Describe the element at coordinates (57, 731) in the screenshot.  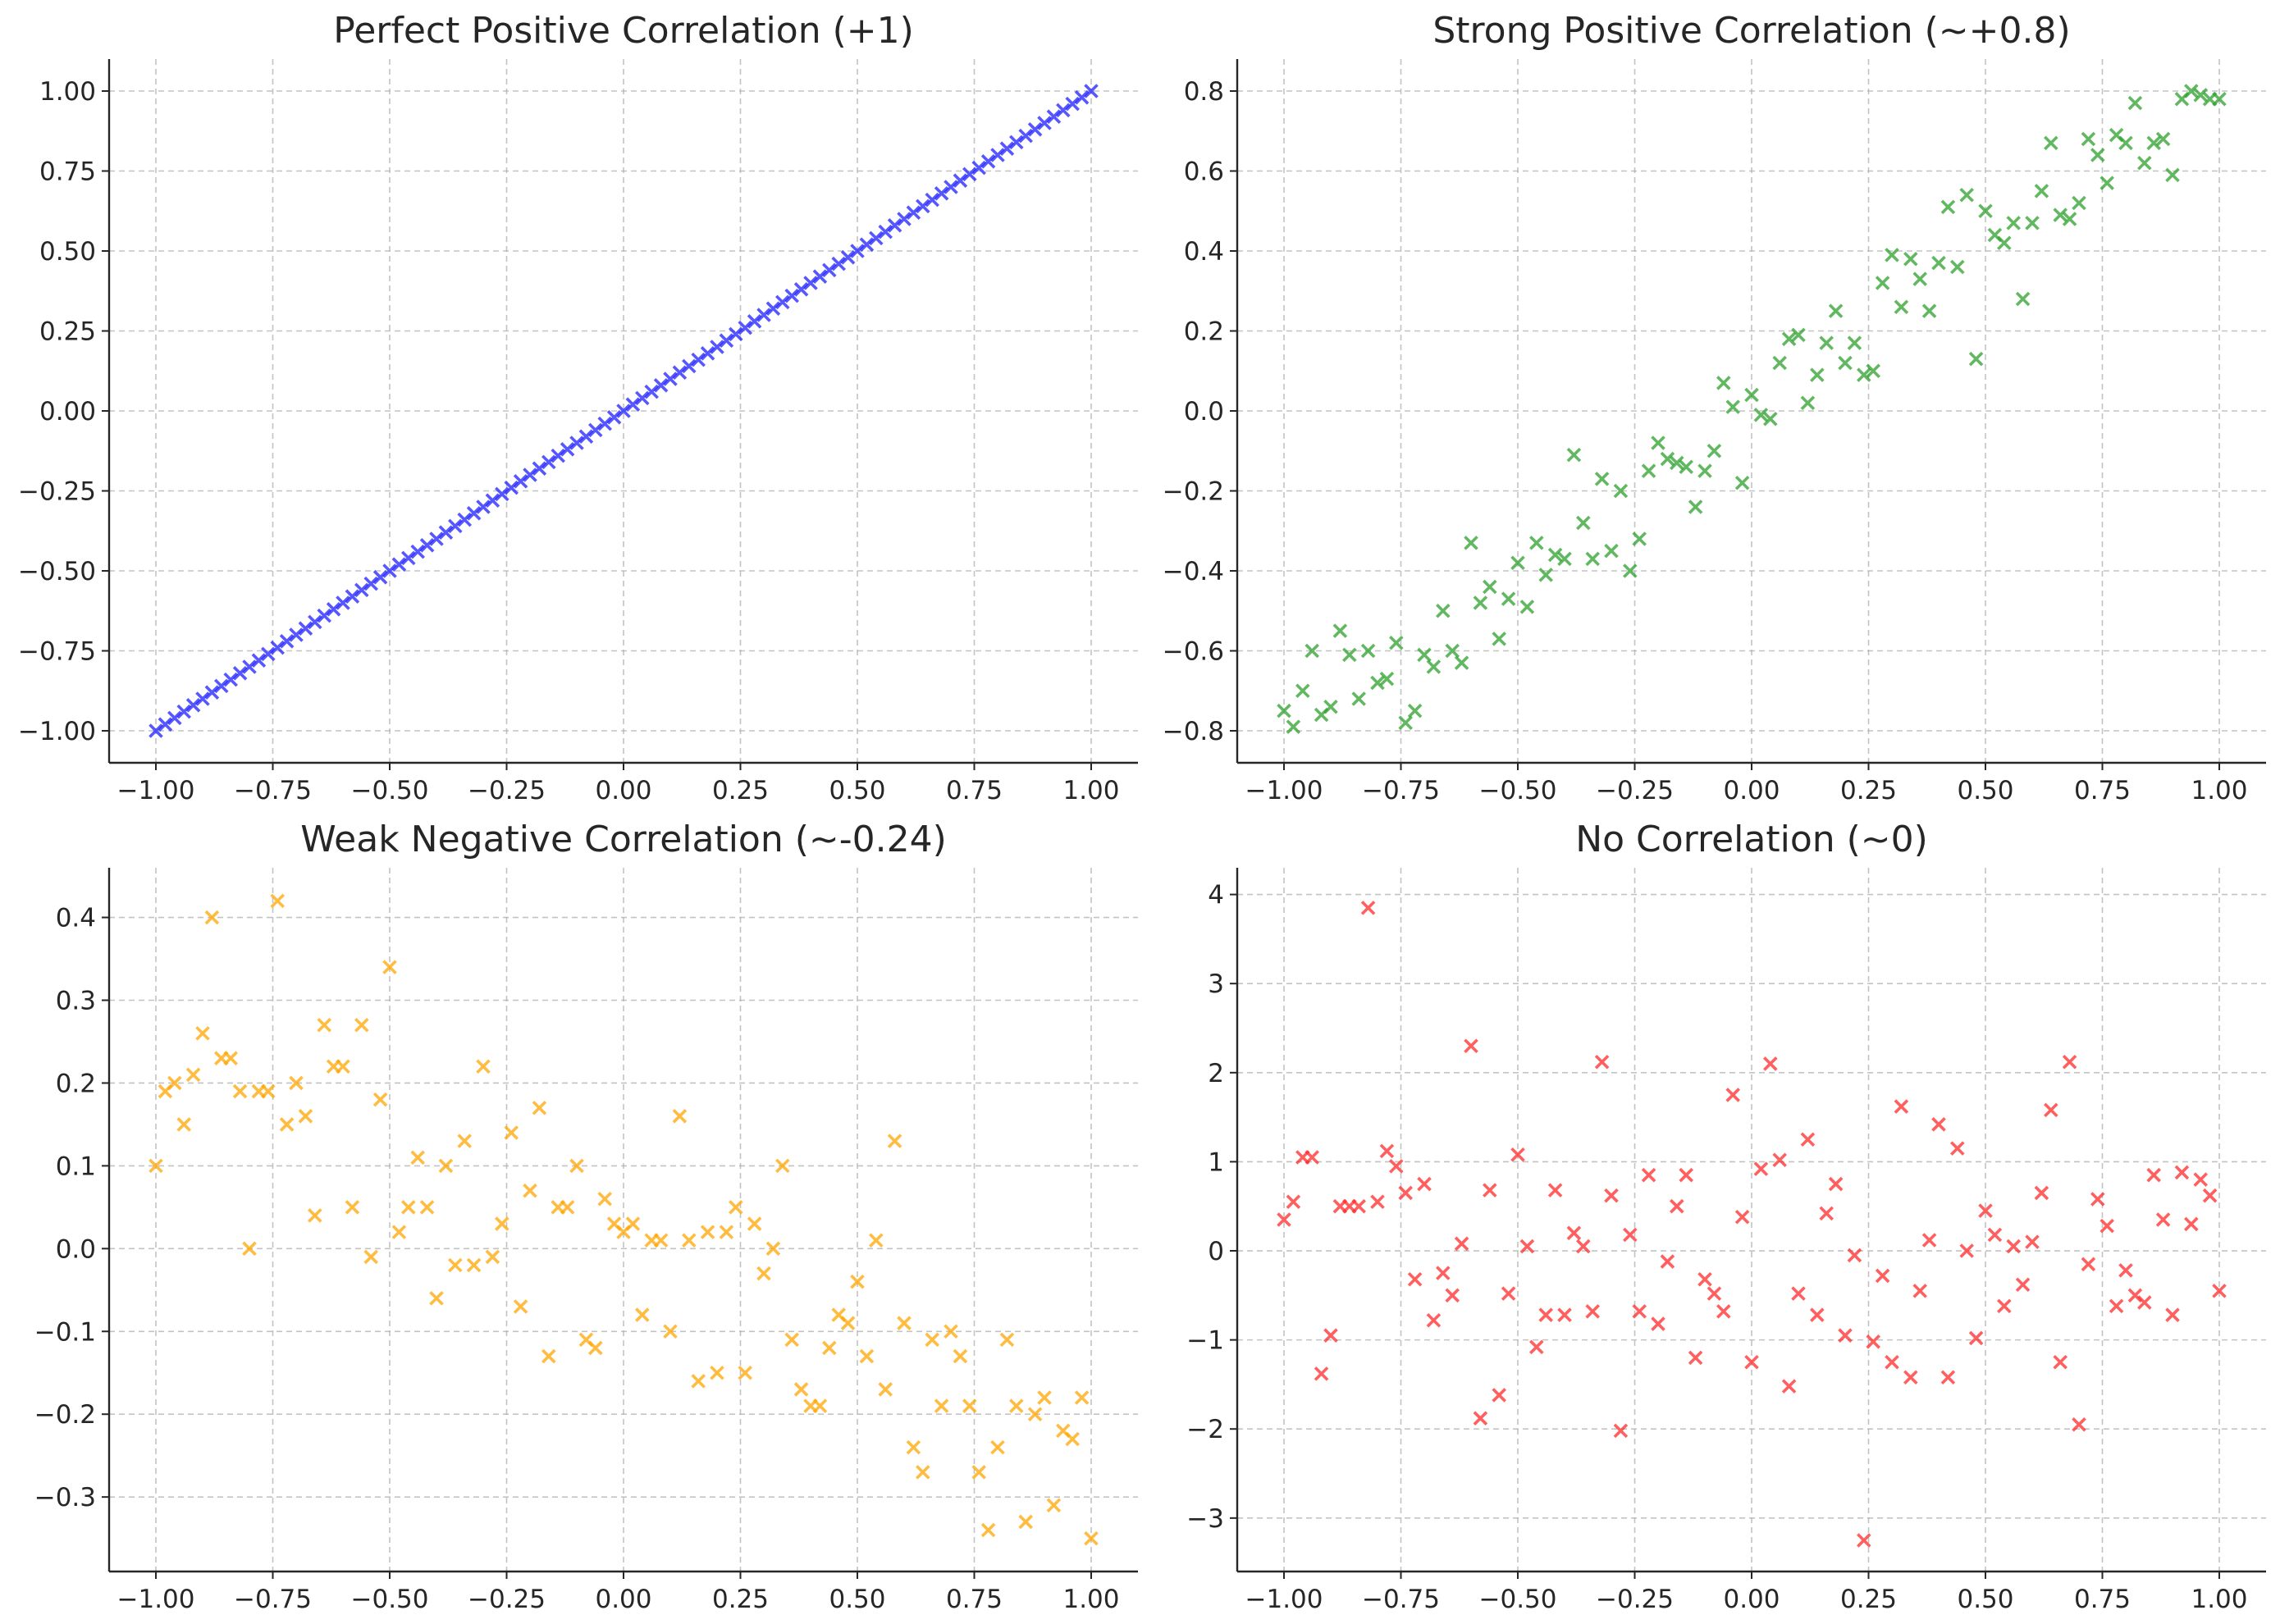
I see `y-tick-label: −1.00` at that location.